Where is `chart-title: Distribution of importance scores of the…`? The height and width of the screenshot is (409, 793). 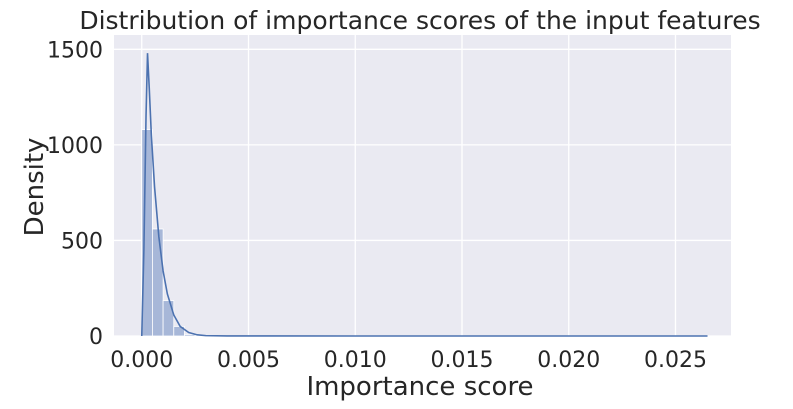
chart-title: Distribution of importance scores of the… is located at coordinates (419, 20).